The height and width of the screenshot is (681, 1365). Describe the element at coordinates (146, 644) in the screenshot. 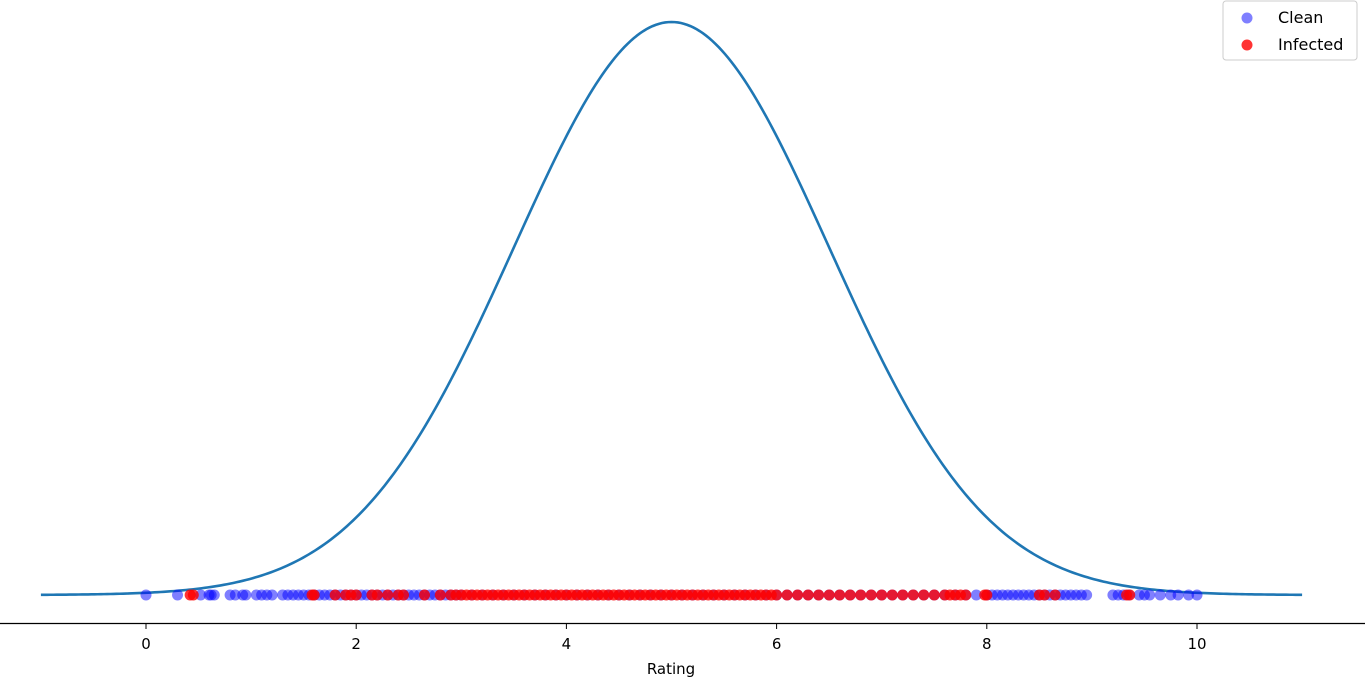

I see `x-tick-label: 0` at that location.